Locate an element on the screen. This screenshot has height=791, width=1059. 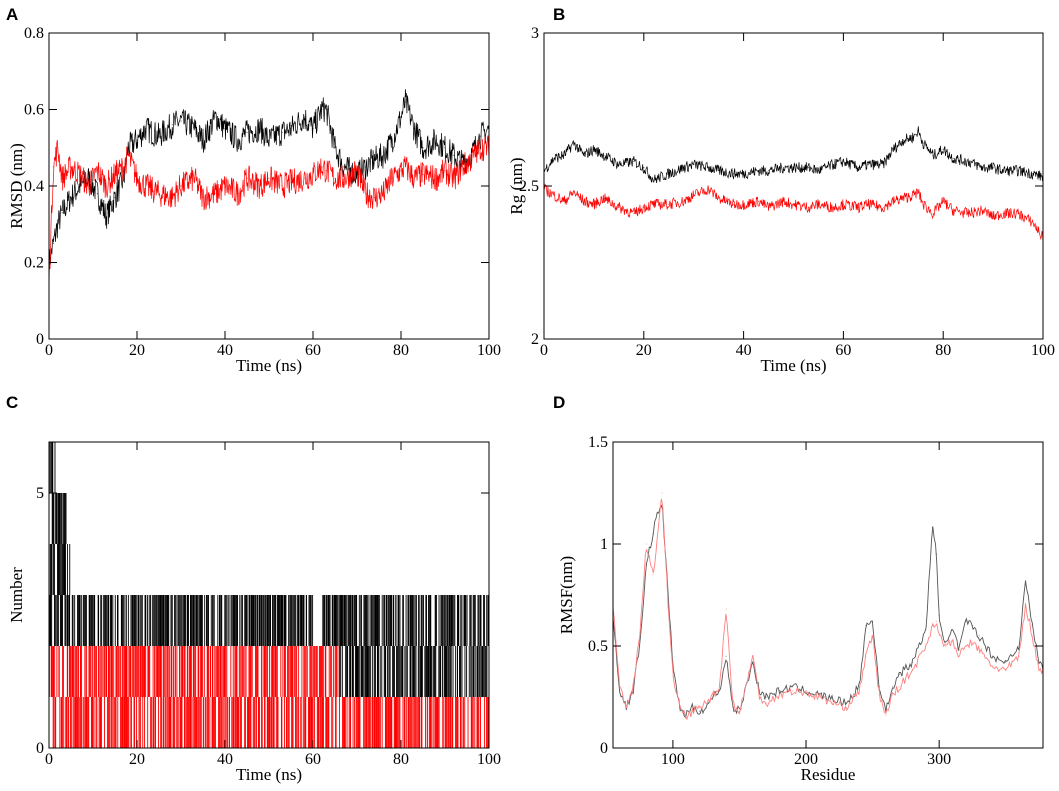
x-axis-label: Time (ns) is located at coordinates (269, 365).